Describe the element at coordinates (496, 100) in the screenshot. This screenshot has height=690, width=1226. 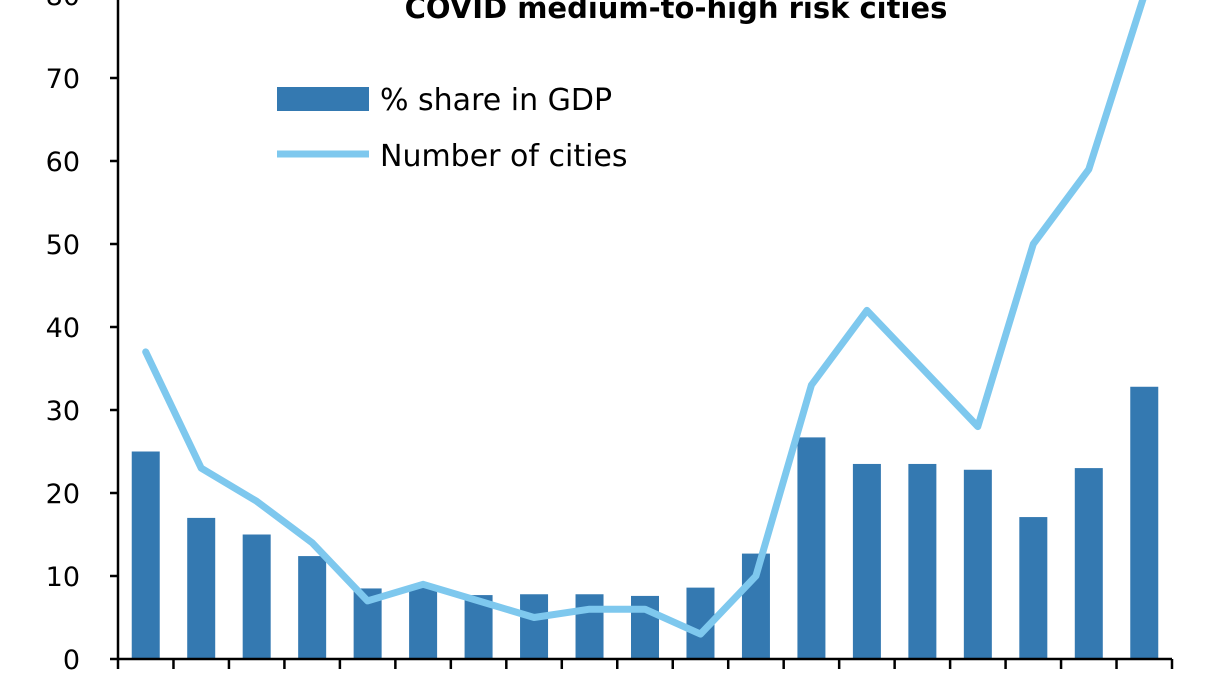
I see `legend-label-share-gdp: % share in GDP` at that location.